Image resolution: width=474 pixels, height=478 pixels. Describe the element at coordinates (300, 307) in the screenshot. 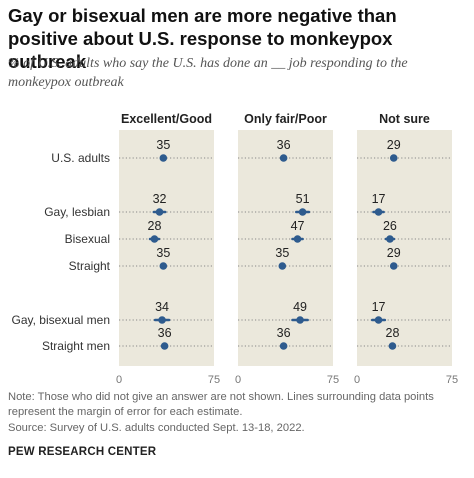

I see `data-label: 49` at that location.